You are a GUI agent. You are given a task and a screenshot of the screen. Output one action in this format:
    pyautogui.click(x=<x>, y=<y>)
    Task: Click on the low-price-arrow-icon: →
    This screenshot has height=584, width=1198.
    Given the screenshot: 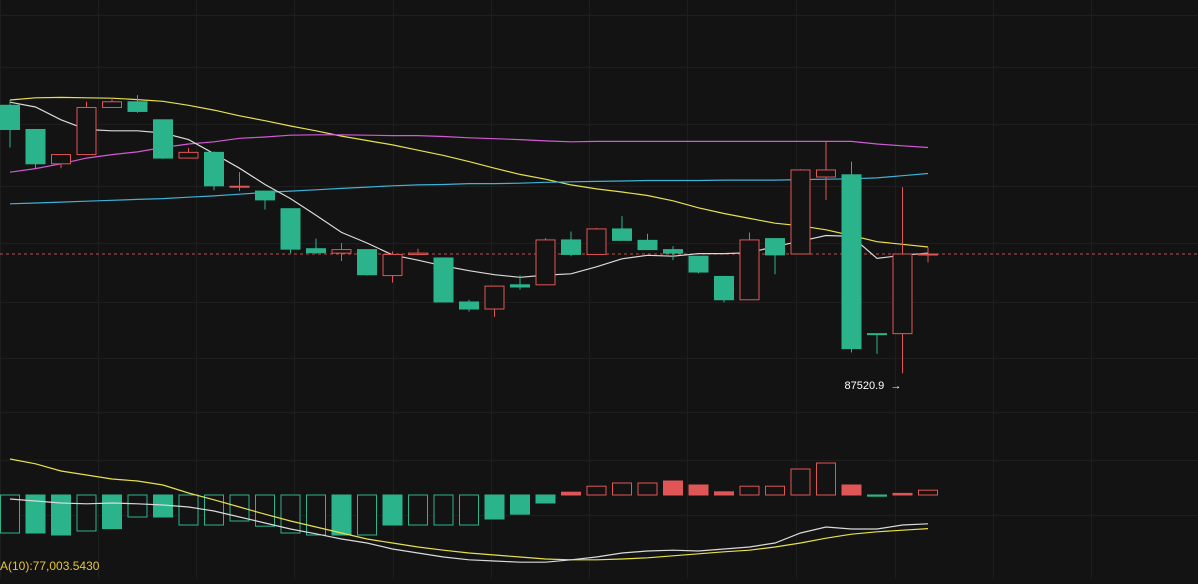 What is the action you would take?
    pyautogui.click(x=896, y=386)
    